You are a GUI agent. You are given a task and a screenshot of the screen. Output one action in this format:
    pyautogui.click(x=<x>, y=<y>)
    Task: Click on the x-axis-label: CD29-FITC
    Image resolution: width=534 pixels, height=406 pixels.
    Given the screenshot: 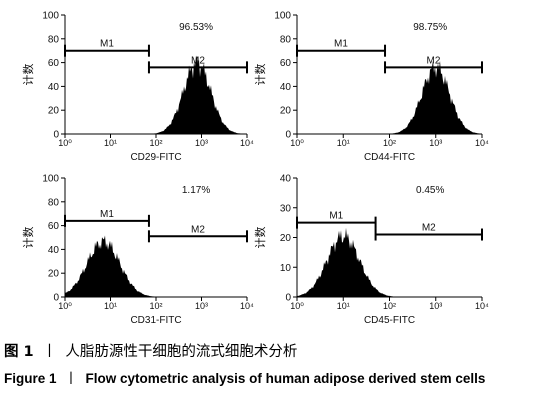 What is the action you would take?
    pyautogui.click(x=155, y=157)
    